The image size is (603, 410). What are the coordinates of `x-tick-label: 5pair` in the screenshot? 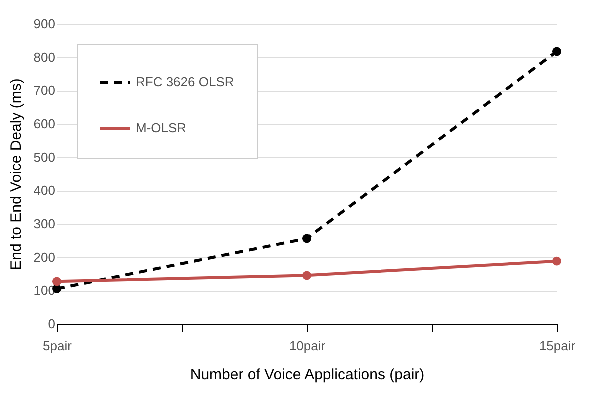 It's located at (58, 346).